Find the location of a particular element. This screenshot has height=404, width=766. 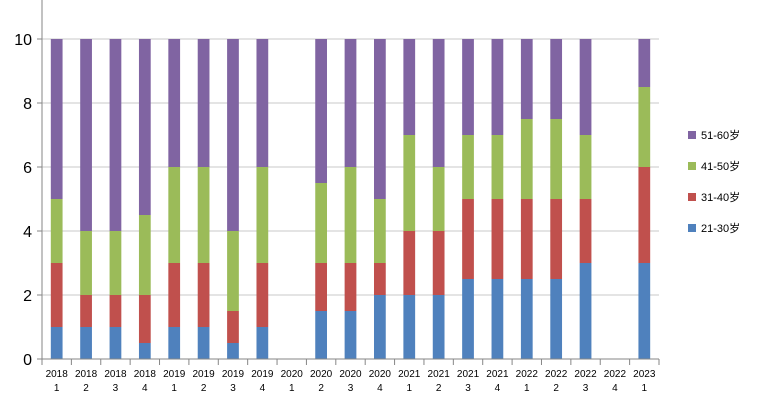

y-tick-label: 4 is located at coordinates (27, 232).